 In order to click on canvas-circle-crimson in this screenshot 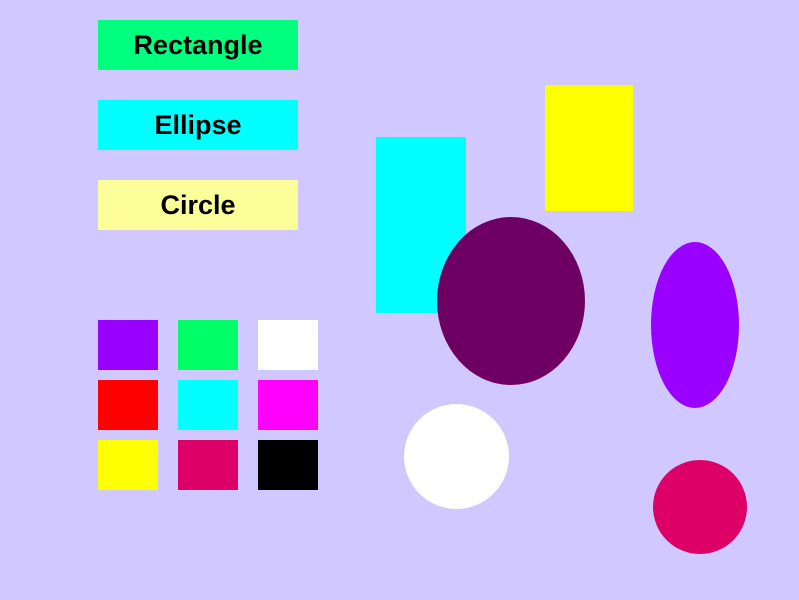, I will do `click(700, 507)`.